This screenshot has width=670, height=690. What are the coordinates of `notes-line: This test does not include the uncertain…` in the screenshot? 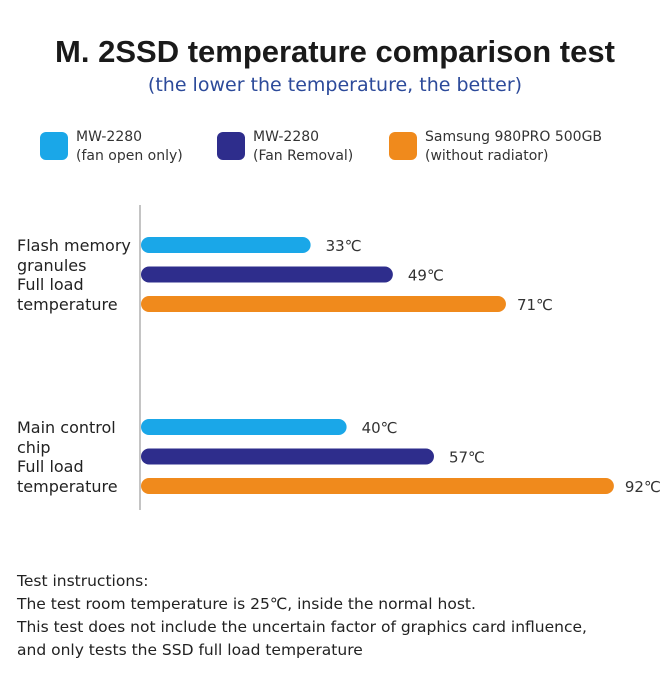 It's located at (302, 627).